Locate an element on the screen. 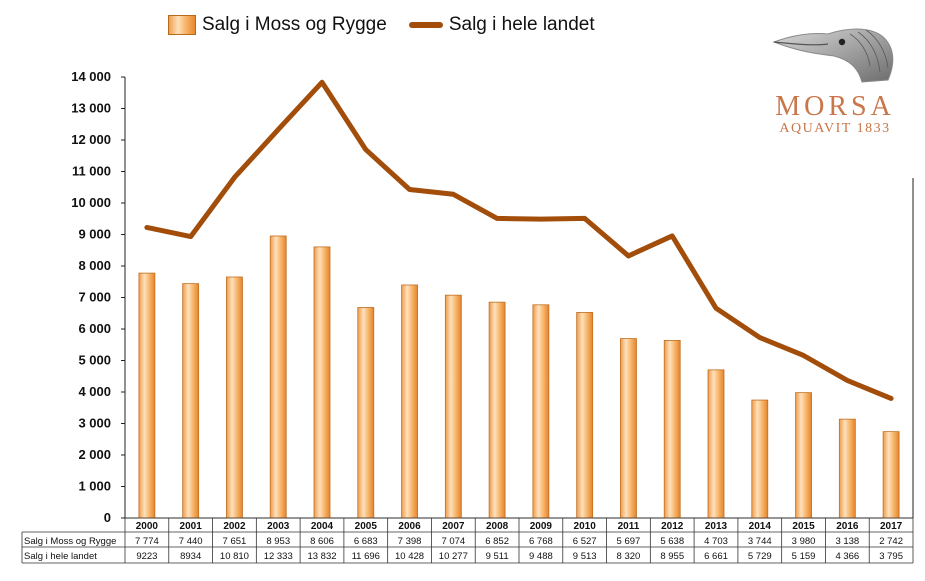 The image size is (925, 581). line-point-2014 is located at coordinates (759, 337).